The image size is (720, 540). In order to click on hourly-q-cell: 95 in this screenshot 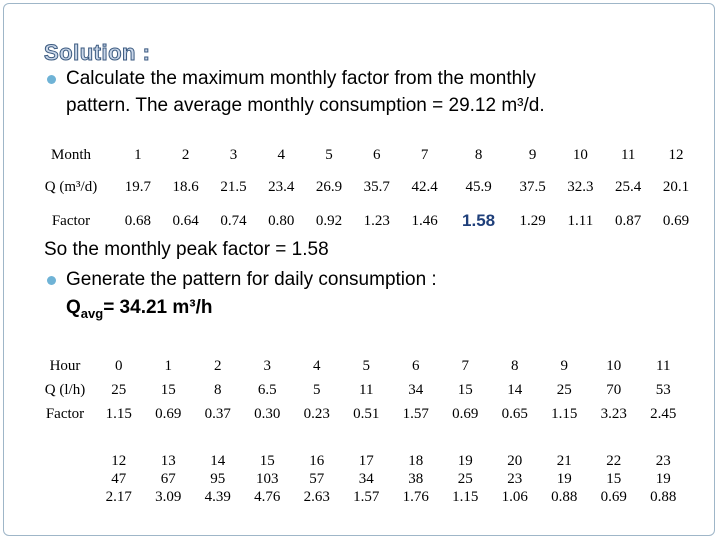, I will do `click(218, 478)`.